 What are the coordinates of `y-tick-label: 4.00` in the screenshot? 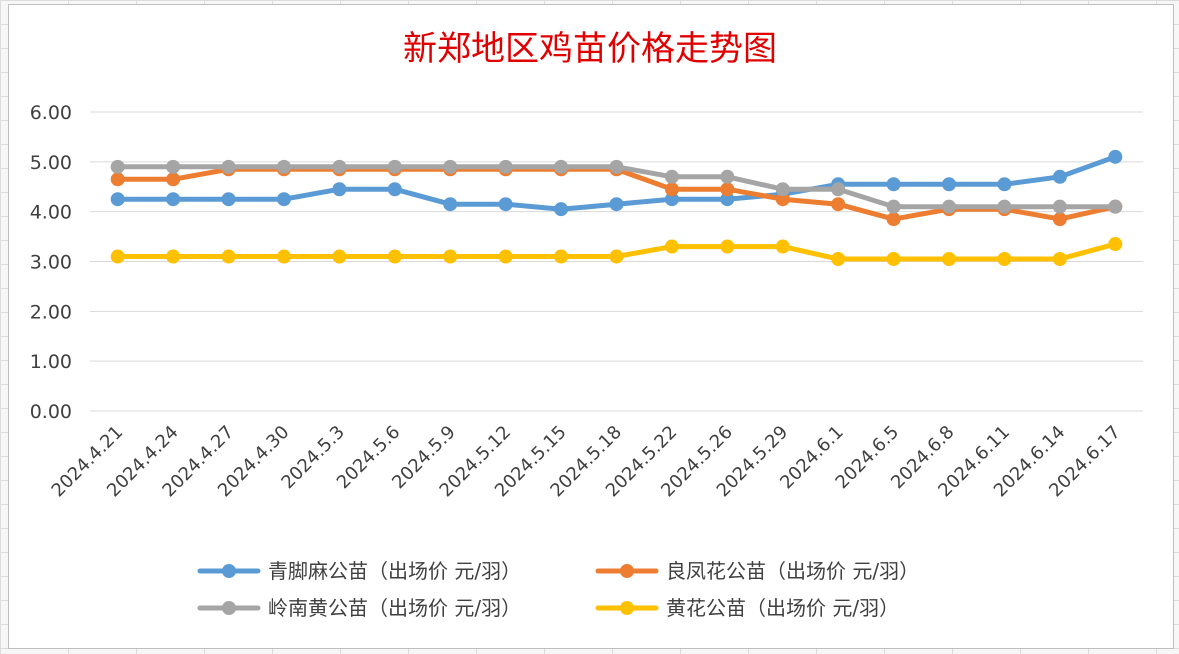 It's located at (51, 213).